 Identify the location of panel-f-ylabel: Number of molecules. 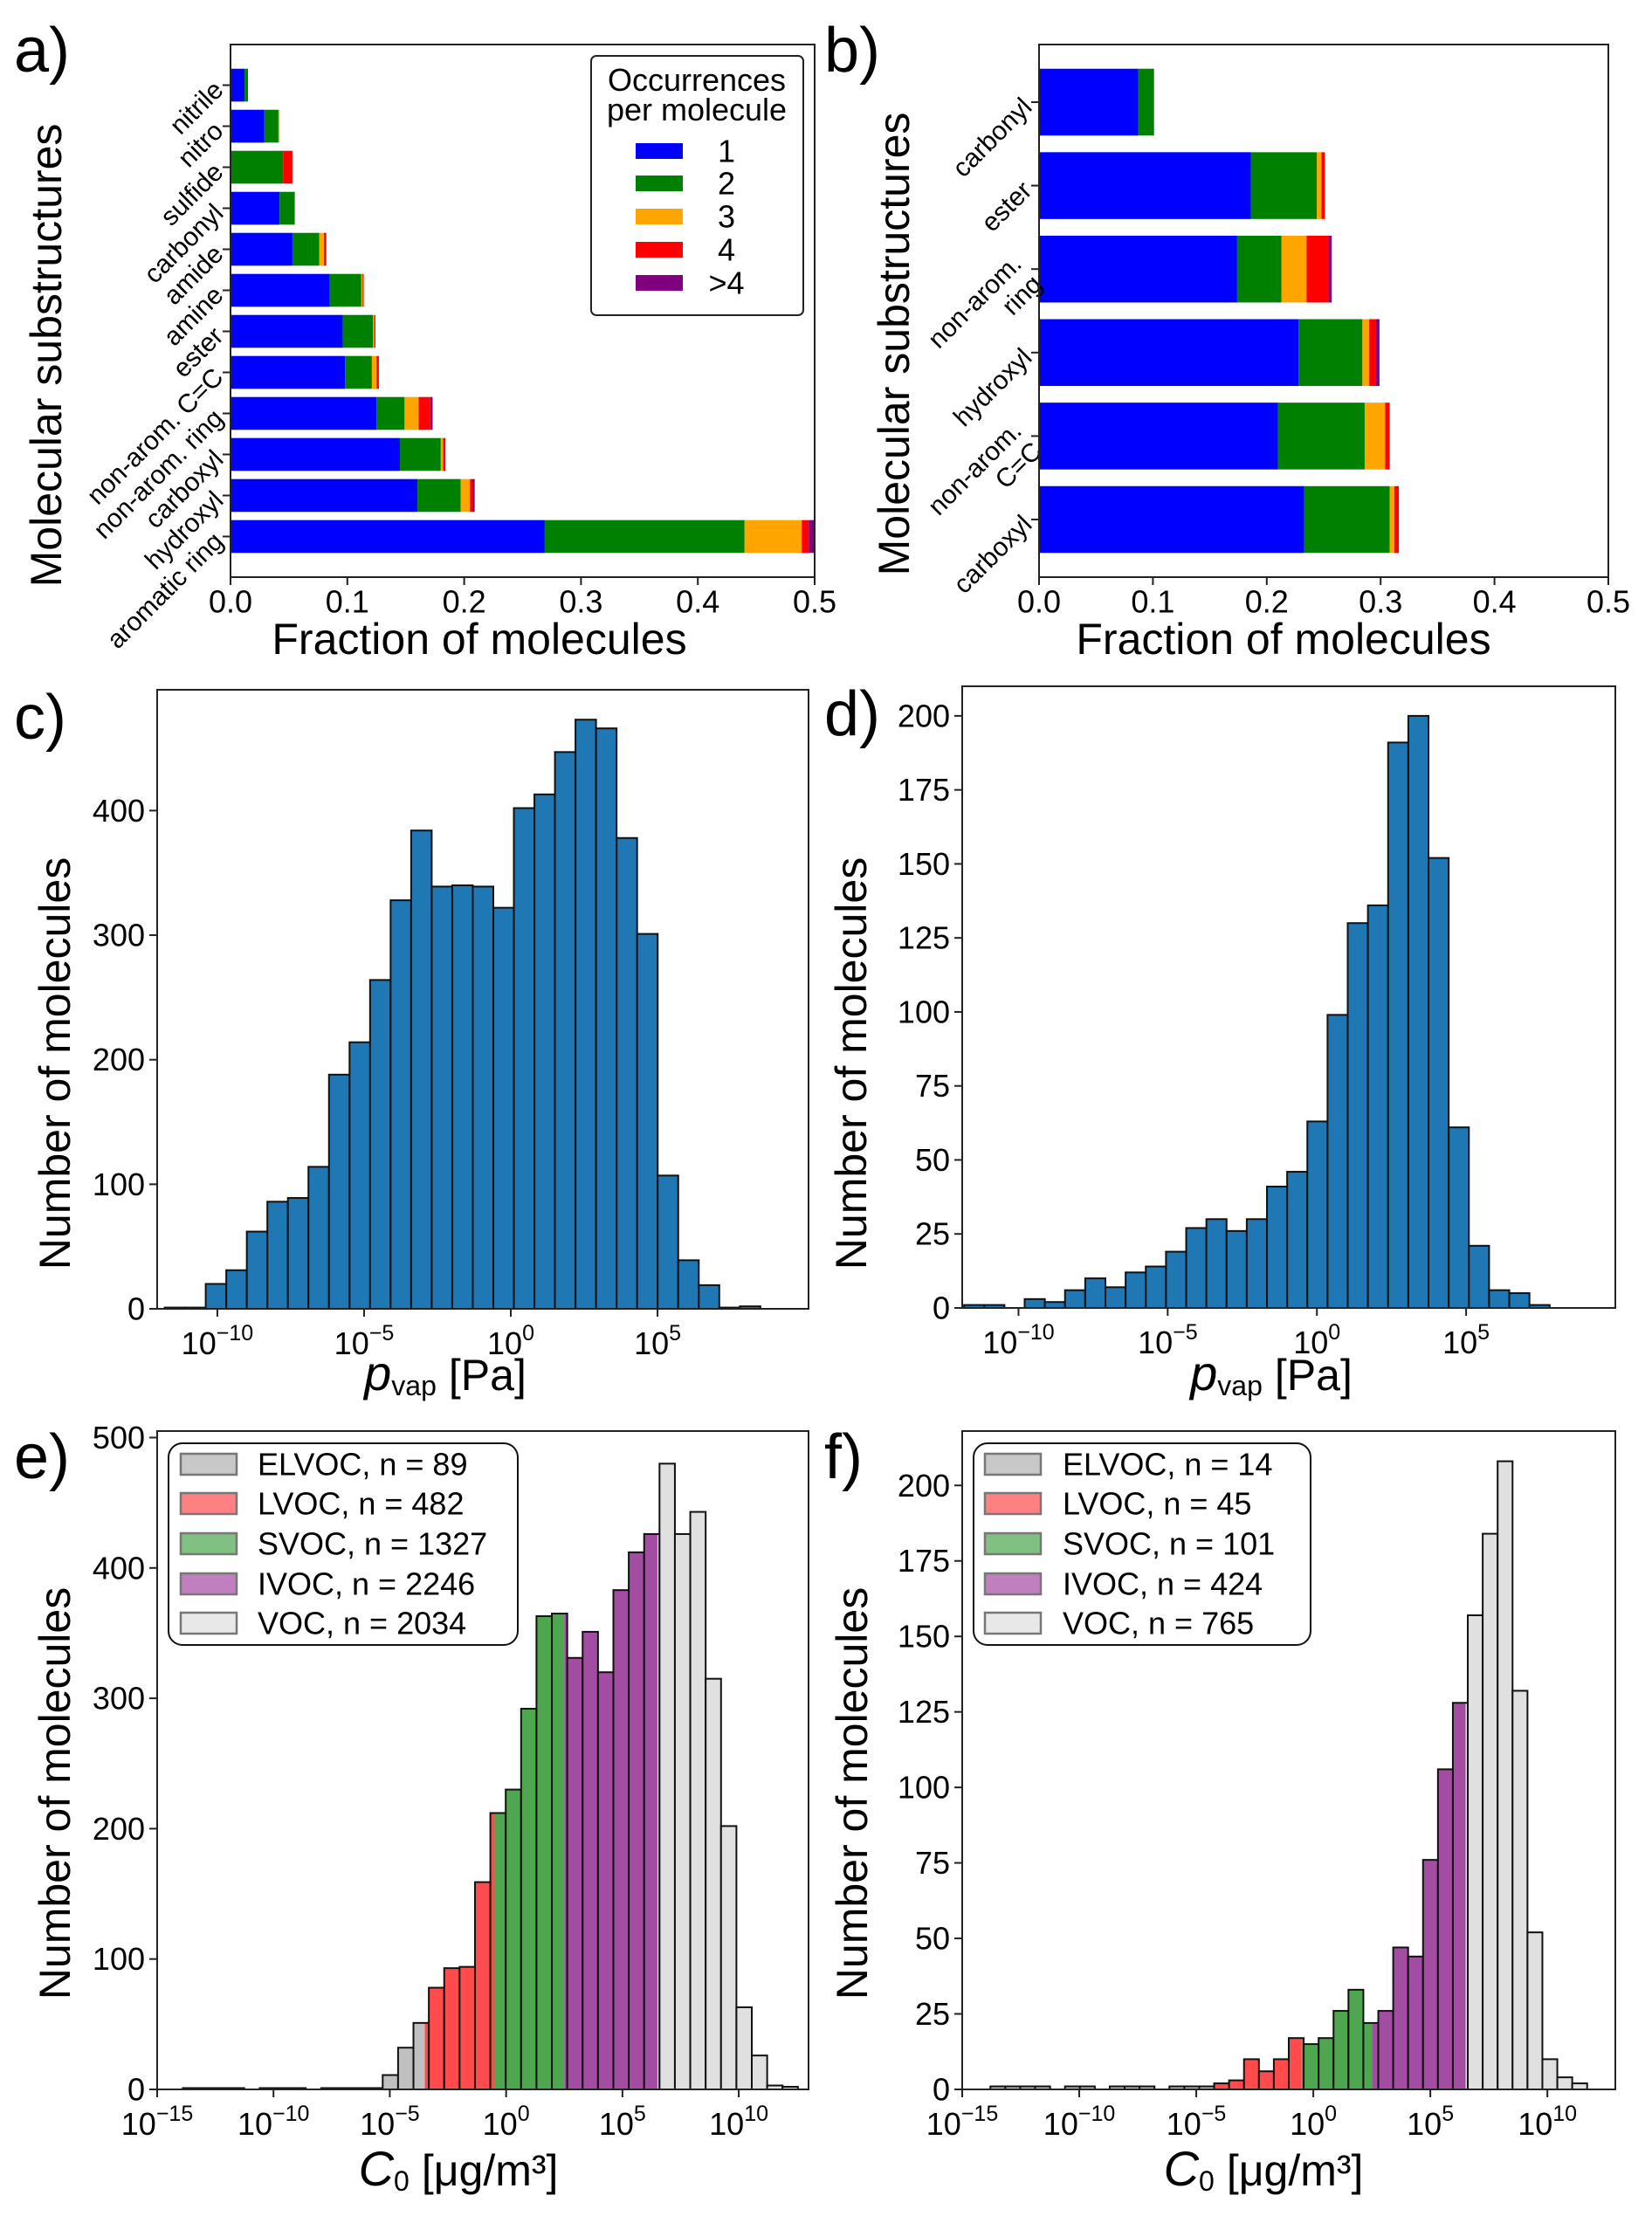
(852, 1793).